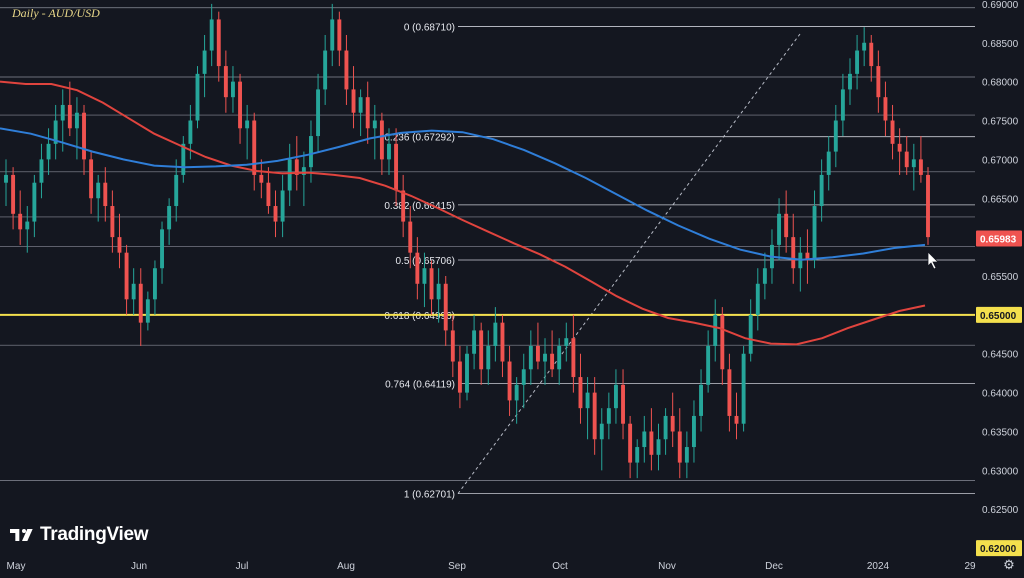 This screenshot has width=1024, height=578. What do you see at coordinates (426, 261) in the screenshot?
I see `fib-level-label: 0.5 (0.65706)` at bounding box center [426, 261].